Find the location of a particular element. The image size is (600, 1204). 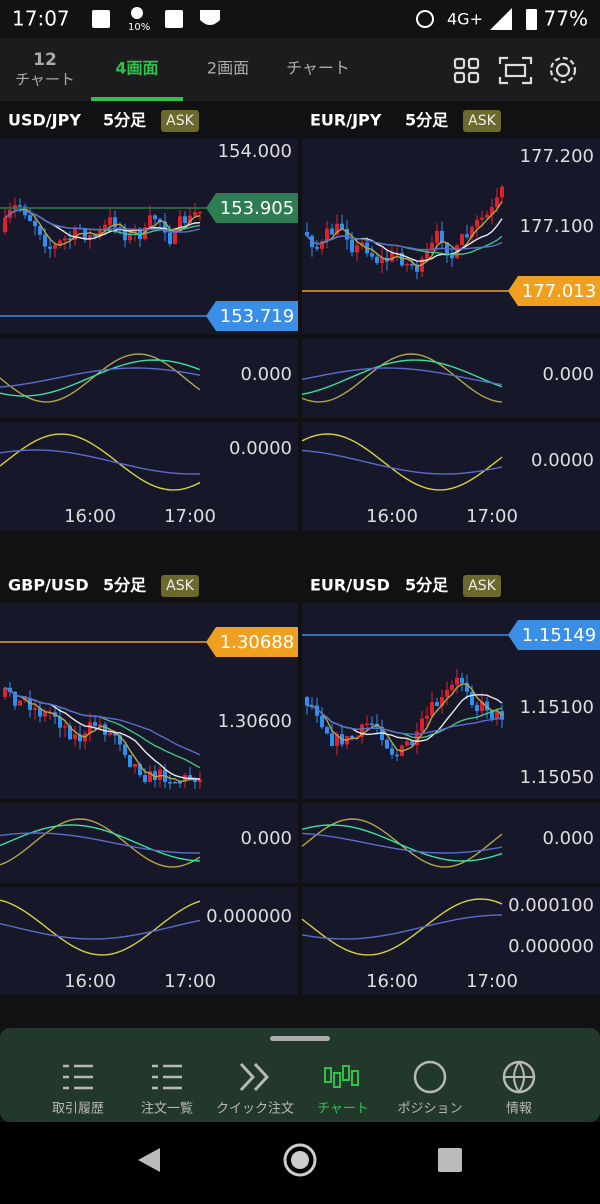

toolbar-icons is located at coordinates (515, 70).